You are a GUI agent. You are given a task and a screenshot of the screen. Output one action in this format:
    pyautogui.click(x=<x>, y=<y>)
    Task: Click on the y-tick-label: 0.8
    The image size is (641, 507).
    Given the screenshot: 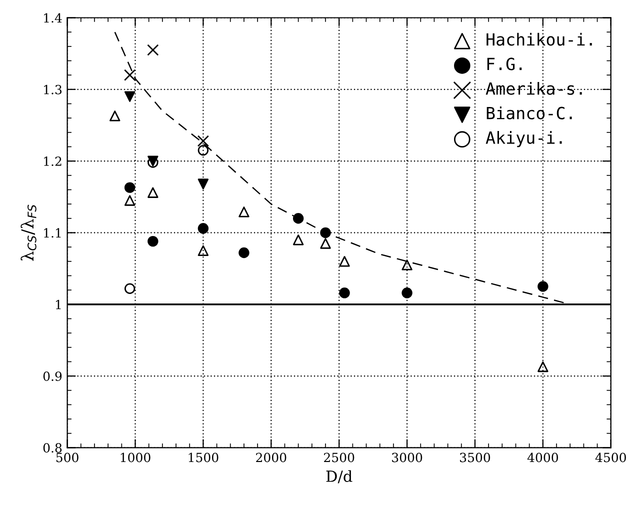 What is the action you would take?
    pyautogui.click(x=52, y=448)
    